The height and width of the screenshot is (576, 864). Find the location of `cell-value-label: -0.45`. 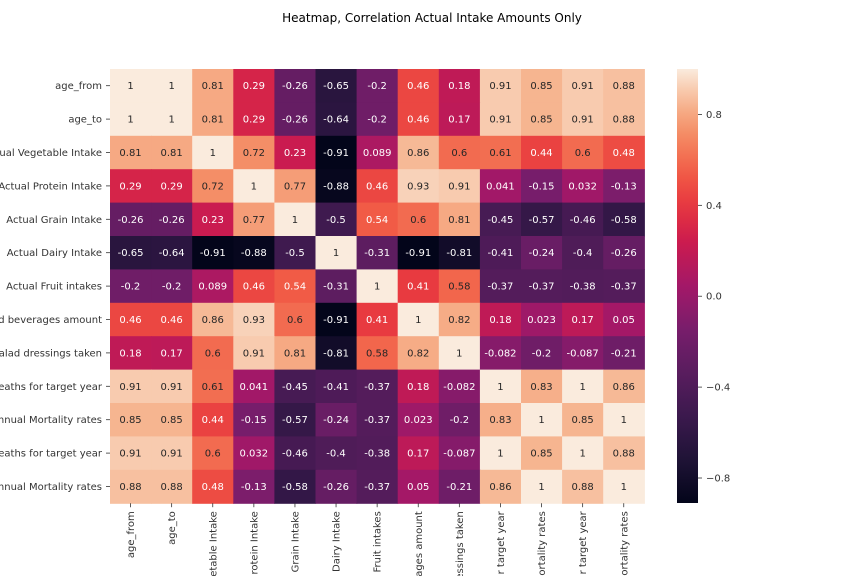

cell-value-label: -0.45 is located at coordinates (295, 387).